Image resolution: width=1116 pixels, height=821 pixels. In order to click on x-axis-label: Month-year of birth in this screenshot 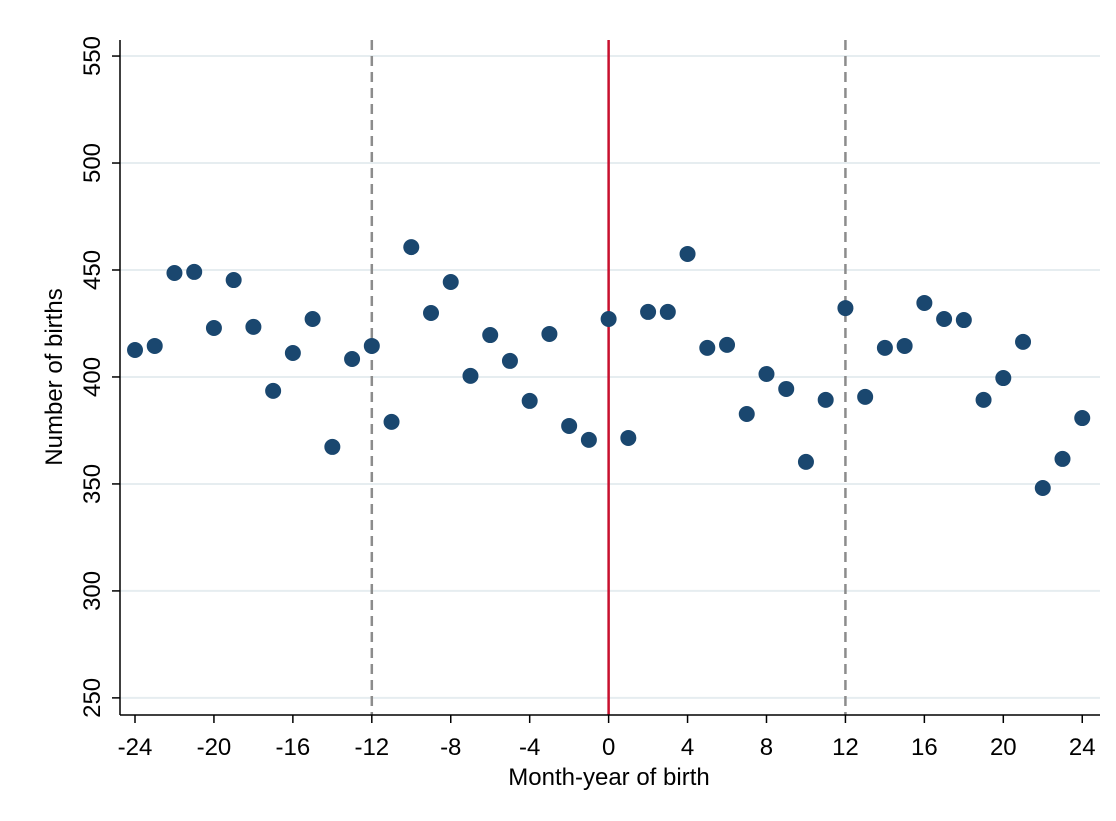, I will do `click(608, 777)`.